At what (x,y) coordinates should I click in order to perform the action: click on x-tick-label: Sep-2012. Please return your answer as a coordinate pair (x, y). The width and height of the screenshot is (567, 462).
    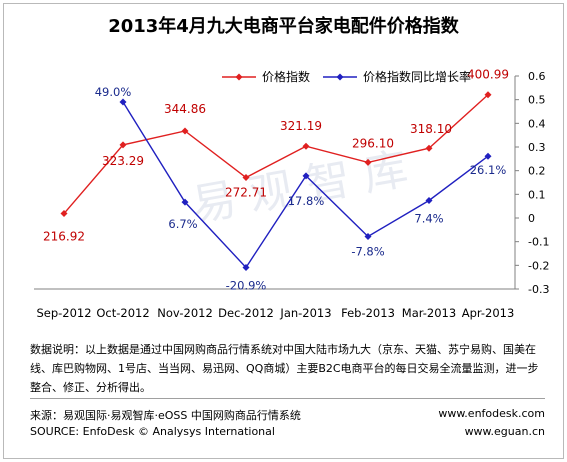
    Looking at the image, I should click on (63, 313).